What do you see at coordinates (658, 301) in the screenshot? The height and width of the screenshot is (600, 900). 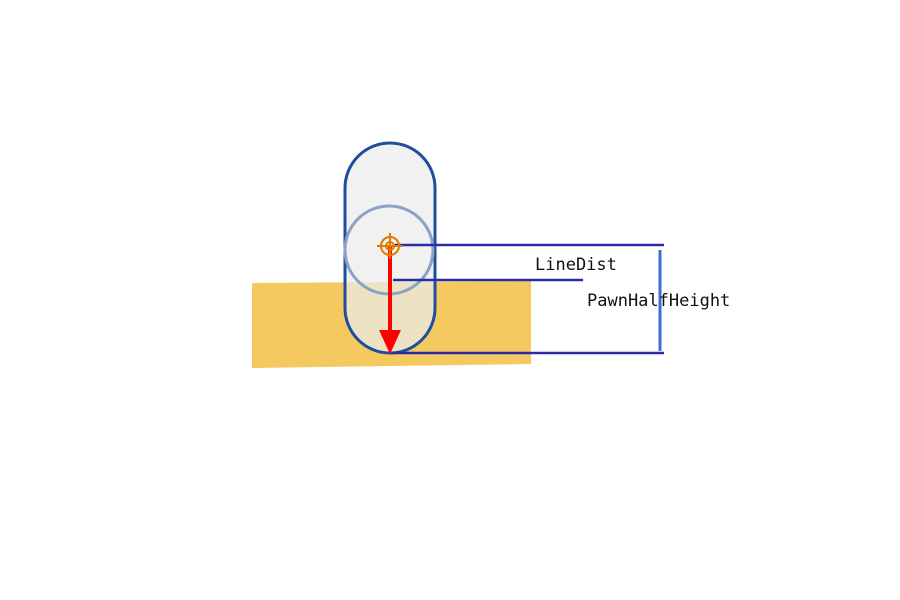 I see `label-pawn-half-height: PawnHalfHeight` at bounding box center [658, 301].